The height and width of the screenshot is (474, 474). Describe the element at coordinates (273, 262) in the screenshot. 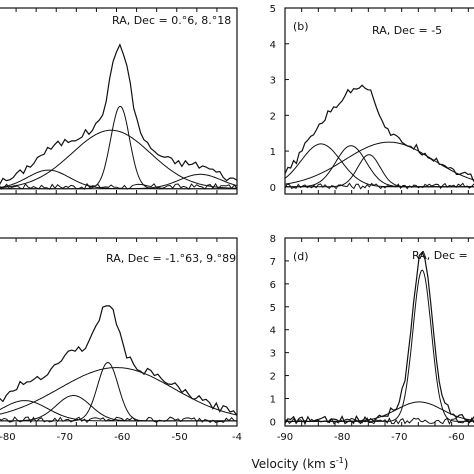

I see `y-tick-label: 7` at that location.